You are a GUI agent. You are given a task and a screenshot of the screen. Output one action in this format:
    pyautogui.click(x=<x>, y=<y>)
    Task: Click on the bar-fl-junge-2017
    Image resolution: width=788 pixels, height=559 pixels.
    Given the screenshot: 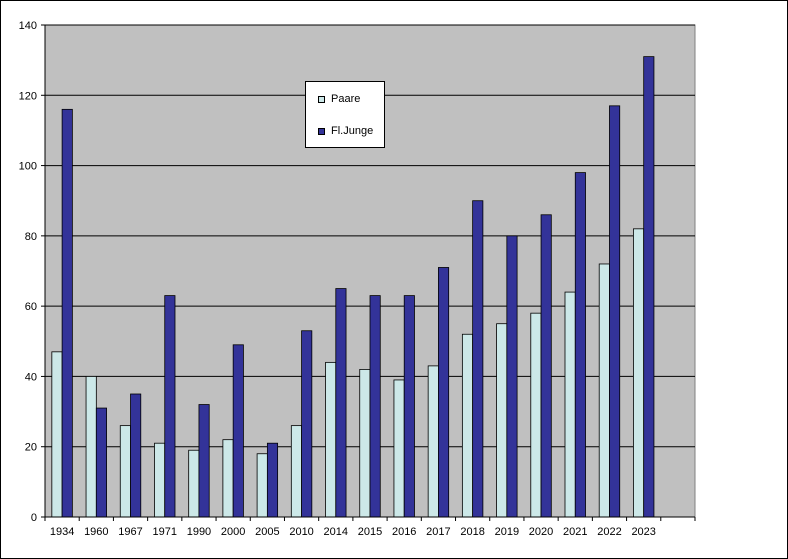 What is the action you would take?
    pyautogui.click(x=444, y=392)
    